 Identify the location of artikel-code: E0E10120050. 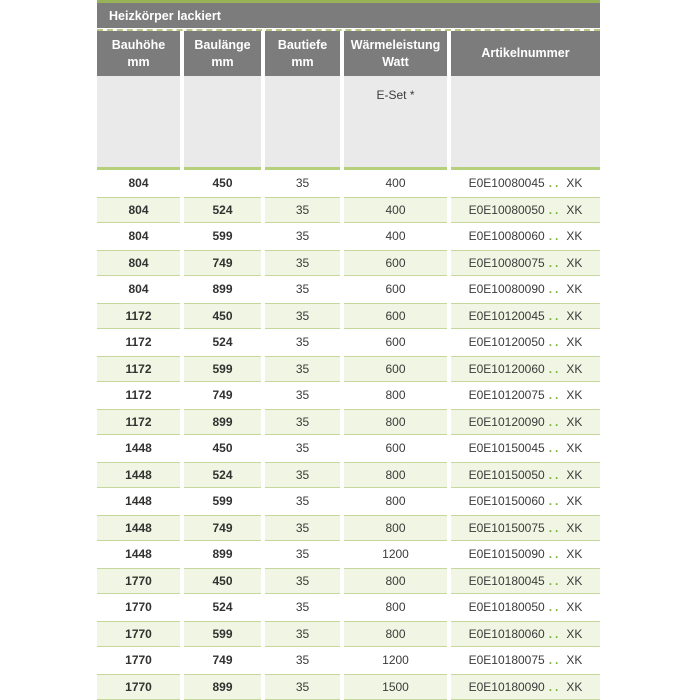
(506, 342).